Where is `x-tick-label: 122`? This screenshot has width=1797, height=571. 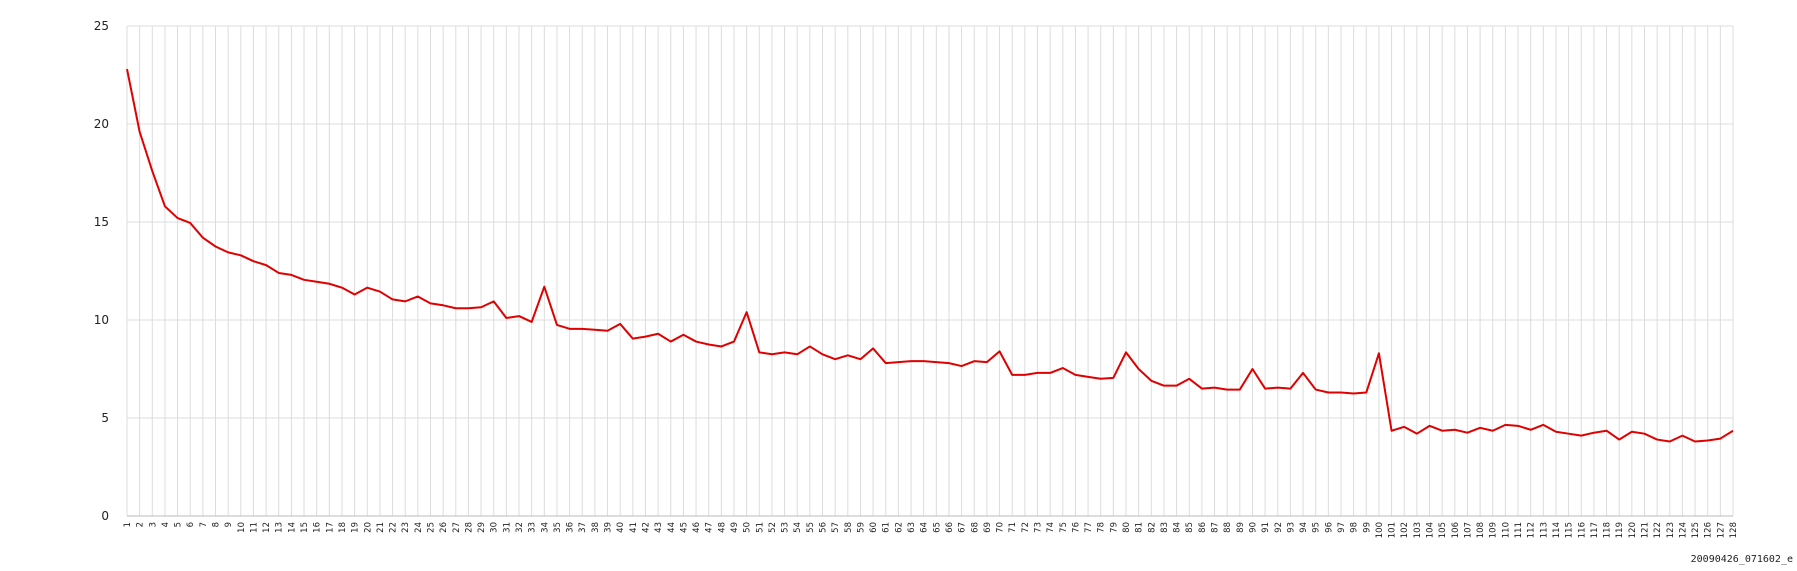
x-tick-label: 122 is located at coordinates (1658, 530).